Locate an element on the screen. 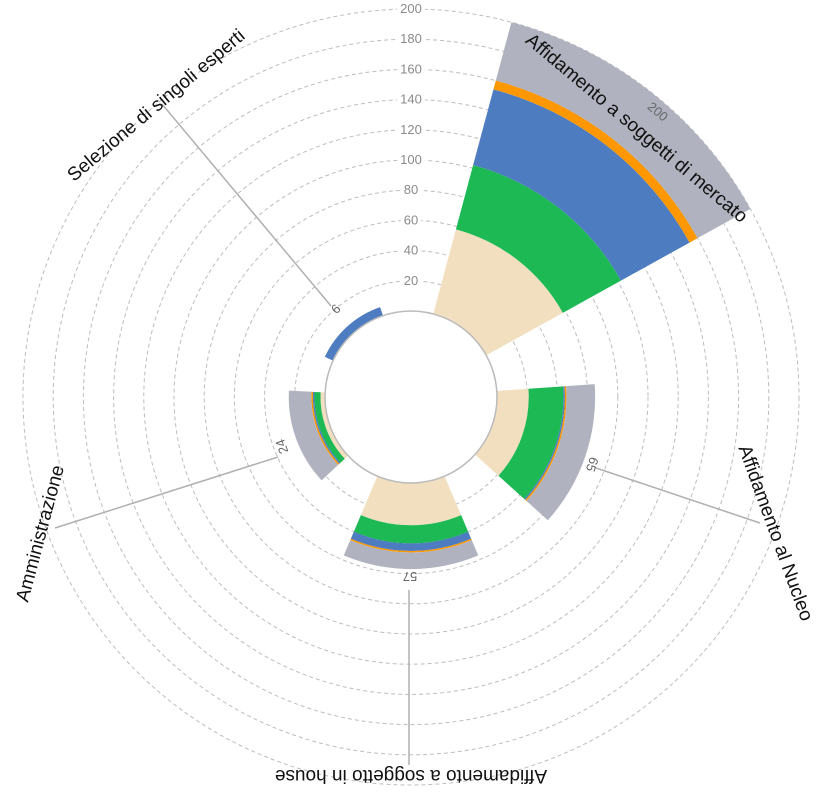 Image resolution: width=823 pixels, height=802 pixels. tick-label: 140 is located at coordinates (411, 99).